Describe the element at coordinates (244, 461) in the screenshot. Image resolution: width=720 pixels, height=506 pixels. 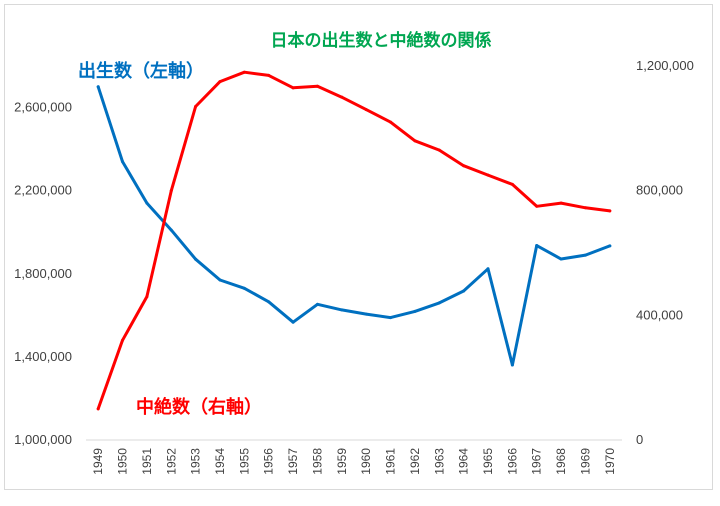
I see `x-tick-label: 1955` at that location.